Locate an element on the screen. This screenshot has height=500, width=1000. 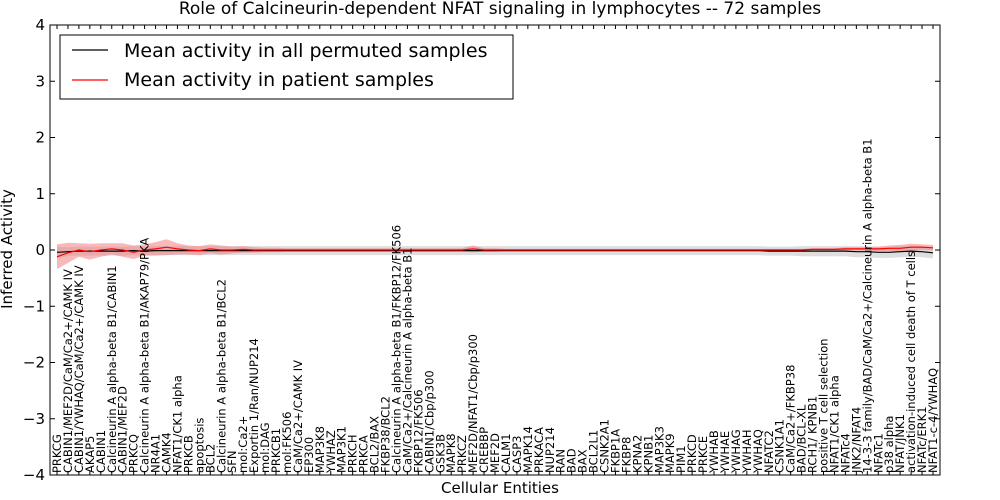
category-label: MAP3K1 is located at coordinates (342, 449).